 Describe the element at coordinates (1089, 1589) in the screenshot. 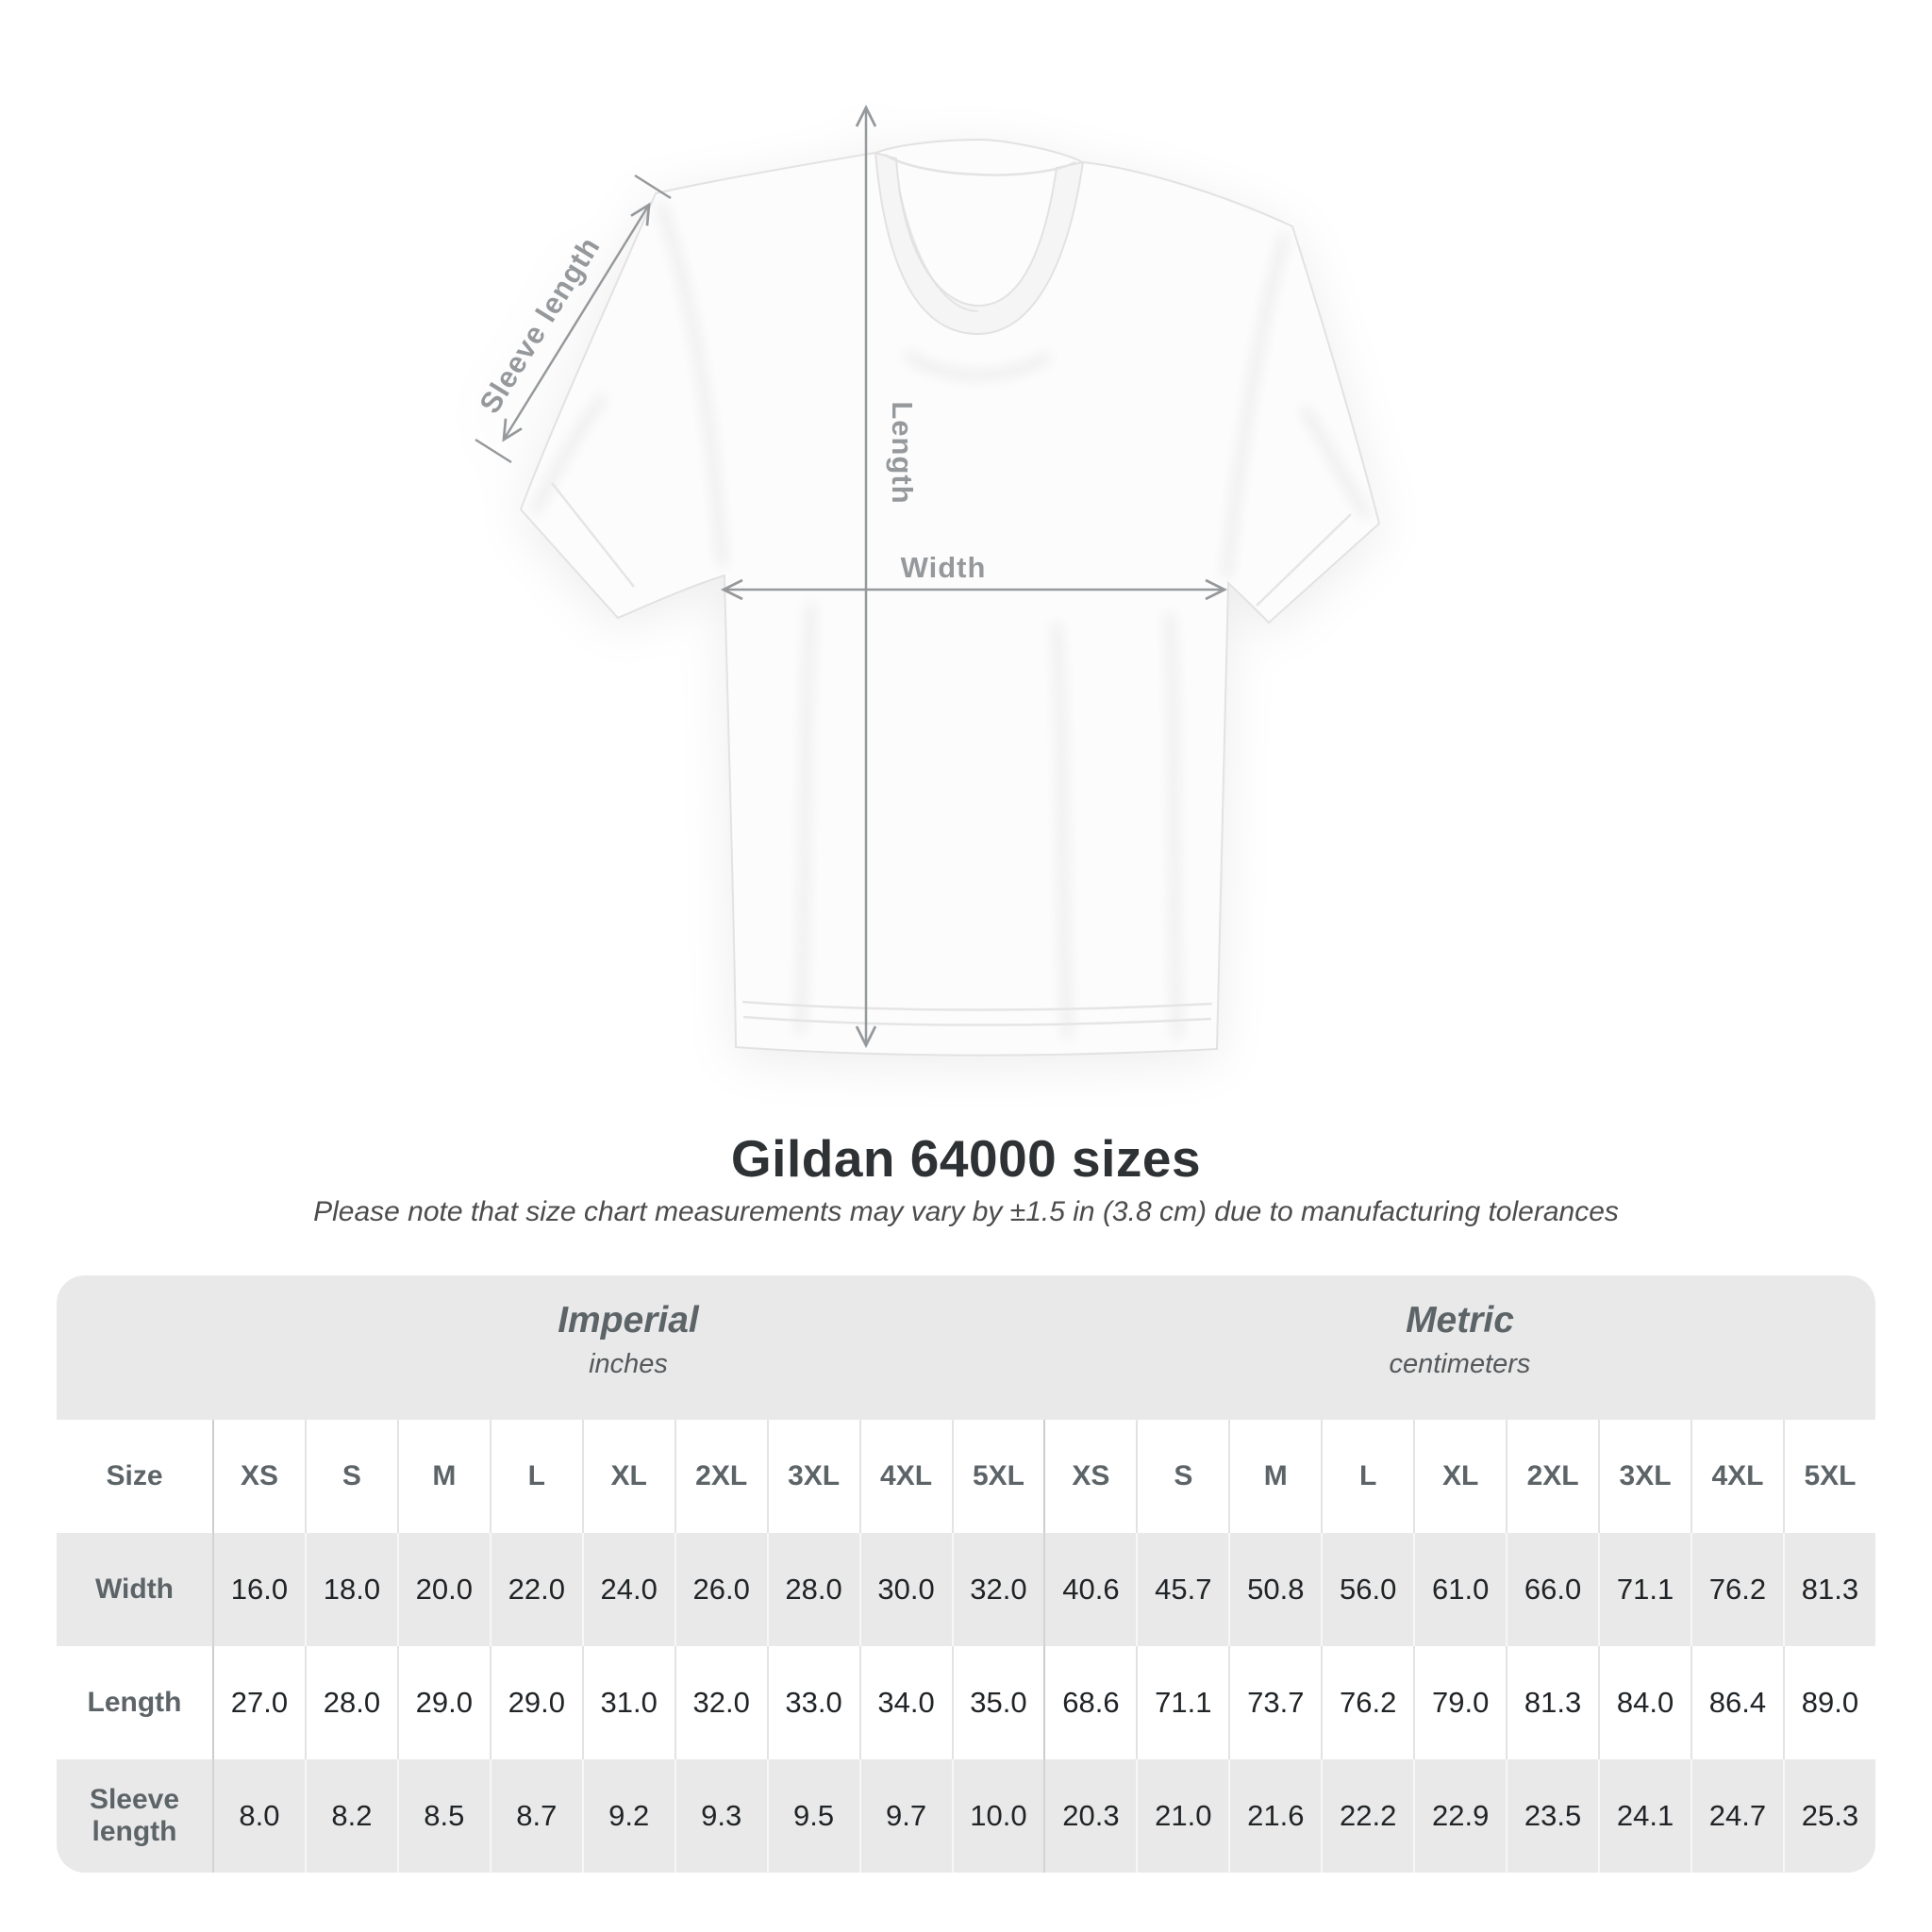

I see `value-cell: 40.6` at that location.